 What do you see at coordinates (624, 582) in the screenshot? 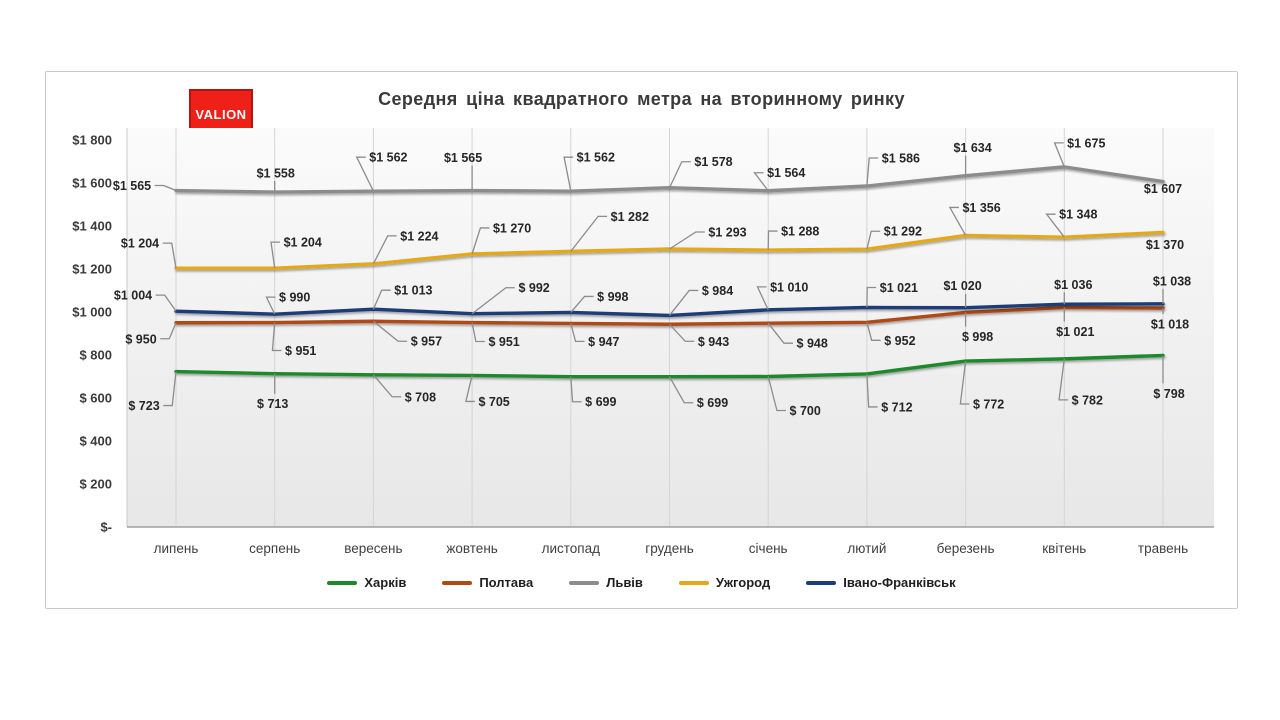
I see `legend-label: Львів` at bounding box center [624, 582].